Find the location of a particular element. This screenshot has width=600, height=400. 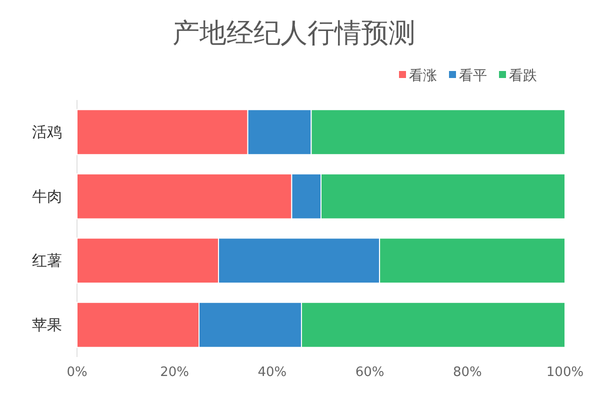

legend-label: 看涨 is located at coordinates (423, 76).